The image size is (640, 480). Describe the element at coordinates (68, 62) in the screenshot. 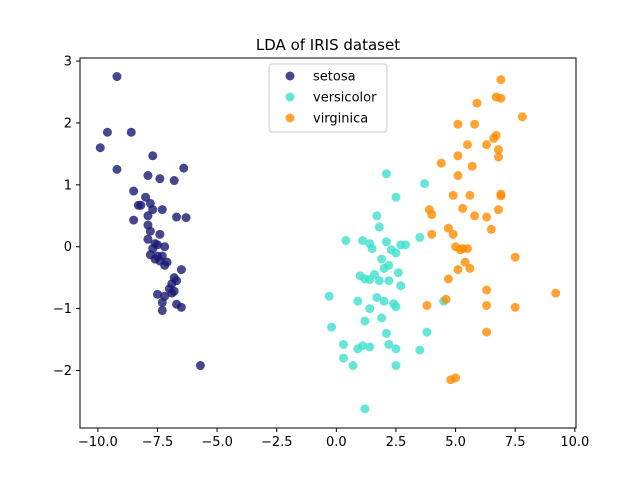

I see `y-tick-label: 3` at that location.